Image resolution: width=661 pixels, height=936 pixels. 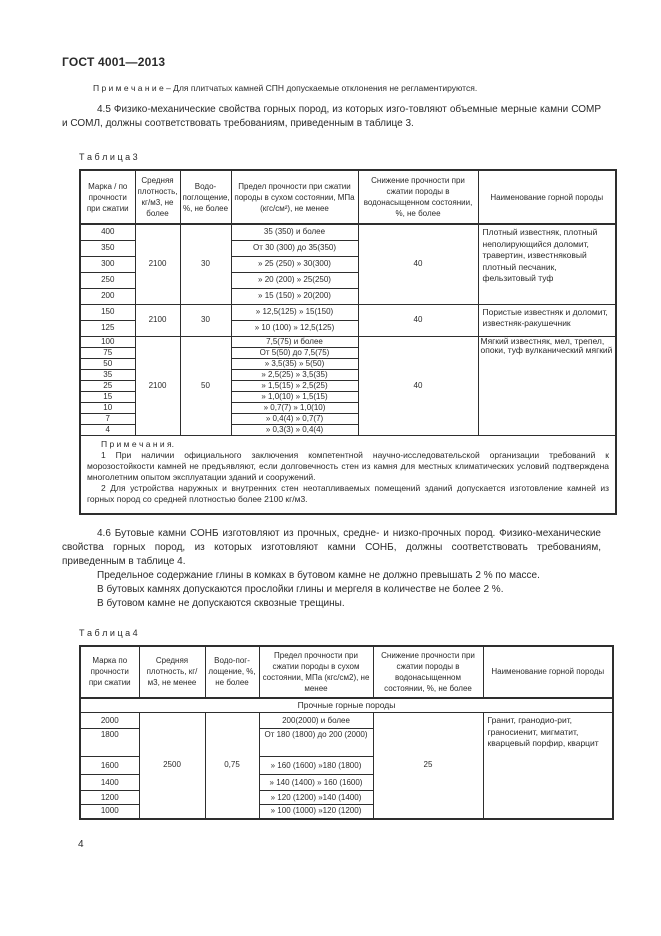 What do you see at coordinates (294, 296) in the screenshot?
I see `strength-cell: » 15 (150) » 20(200)` at bounding box center [294, 296].